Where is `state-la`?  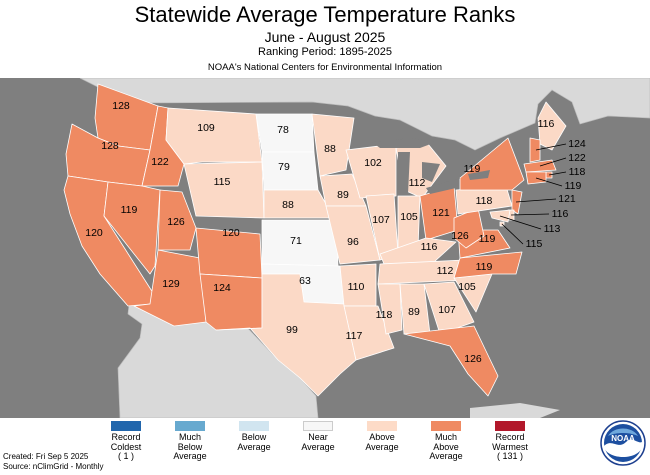 state-la is located at coordinates (369, 333).